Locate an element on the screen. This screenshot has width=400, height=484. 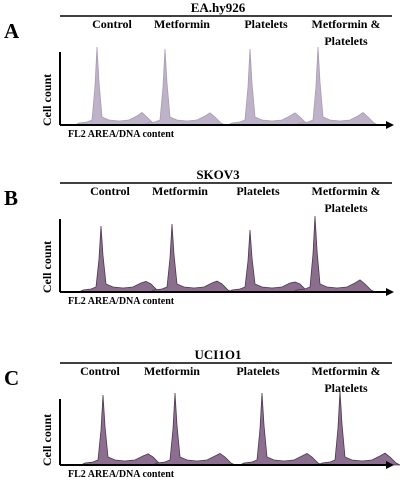
panel-title: UCI1O1 is located at coordinates (218, 354).